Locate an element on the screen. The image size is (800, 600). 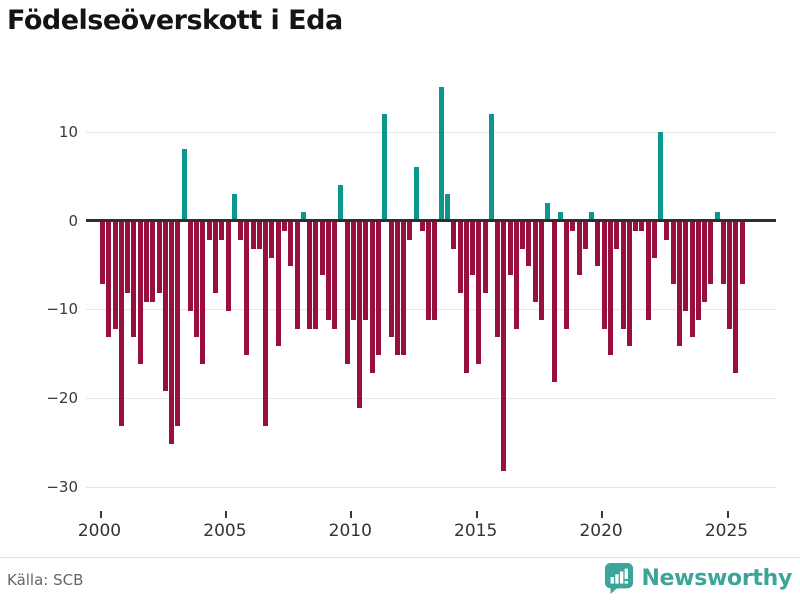
bar-2001-Q2 is located at coordinates (134, 280).